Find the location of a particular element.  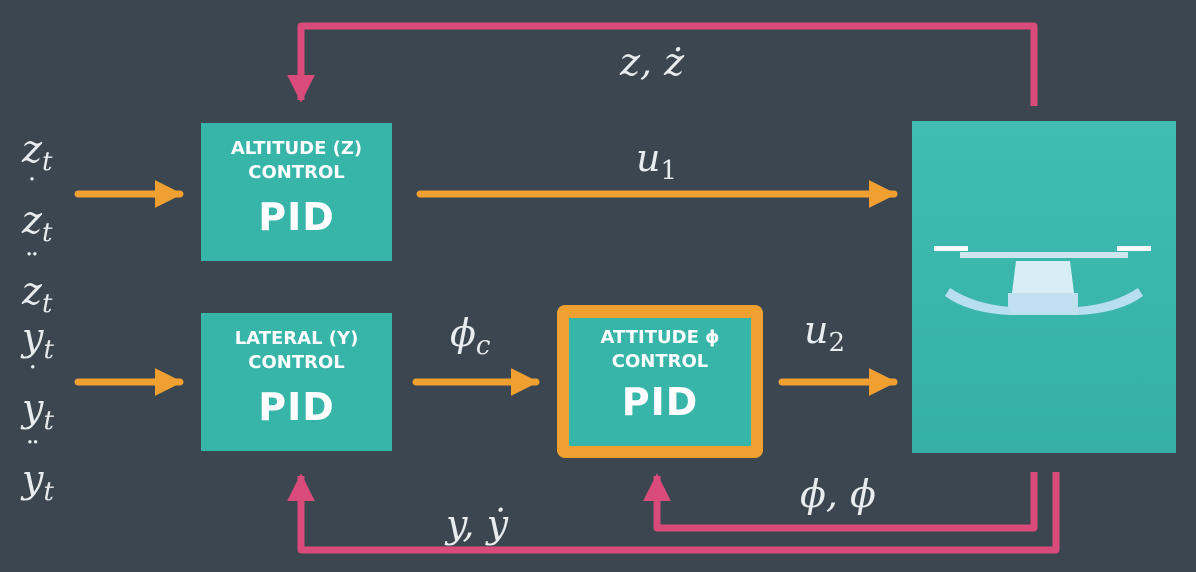

u1-subscript: 1 is located at coordinates (669, 171).